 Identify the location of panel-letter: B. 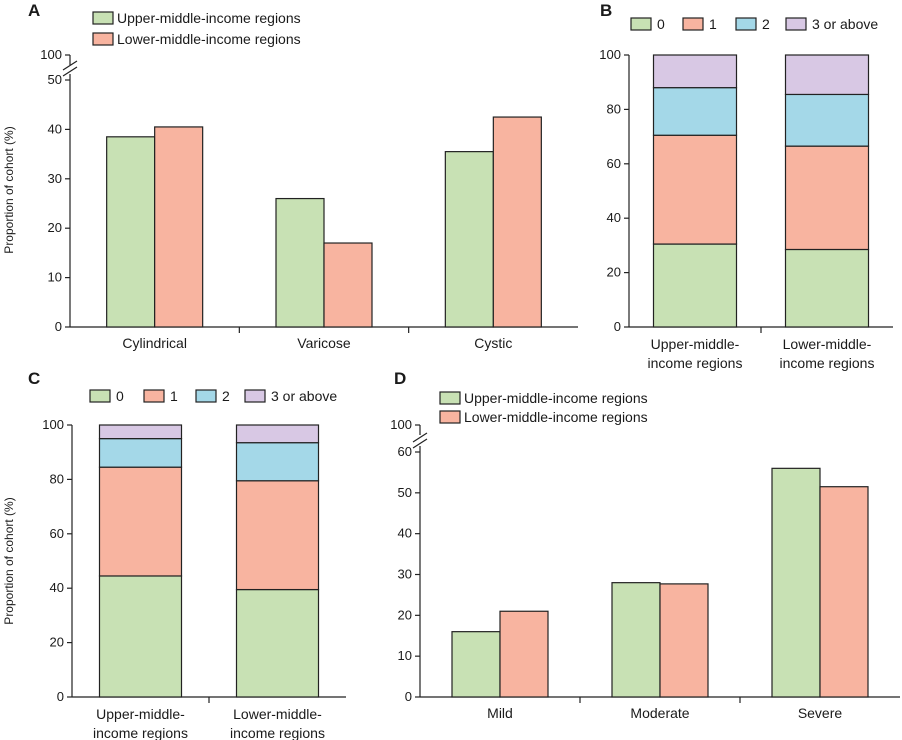
(606, 10).